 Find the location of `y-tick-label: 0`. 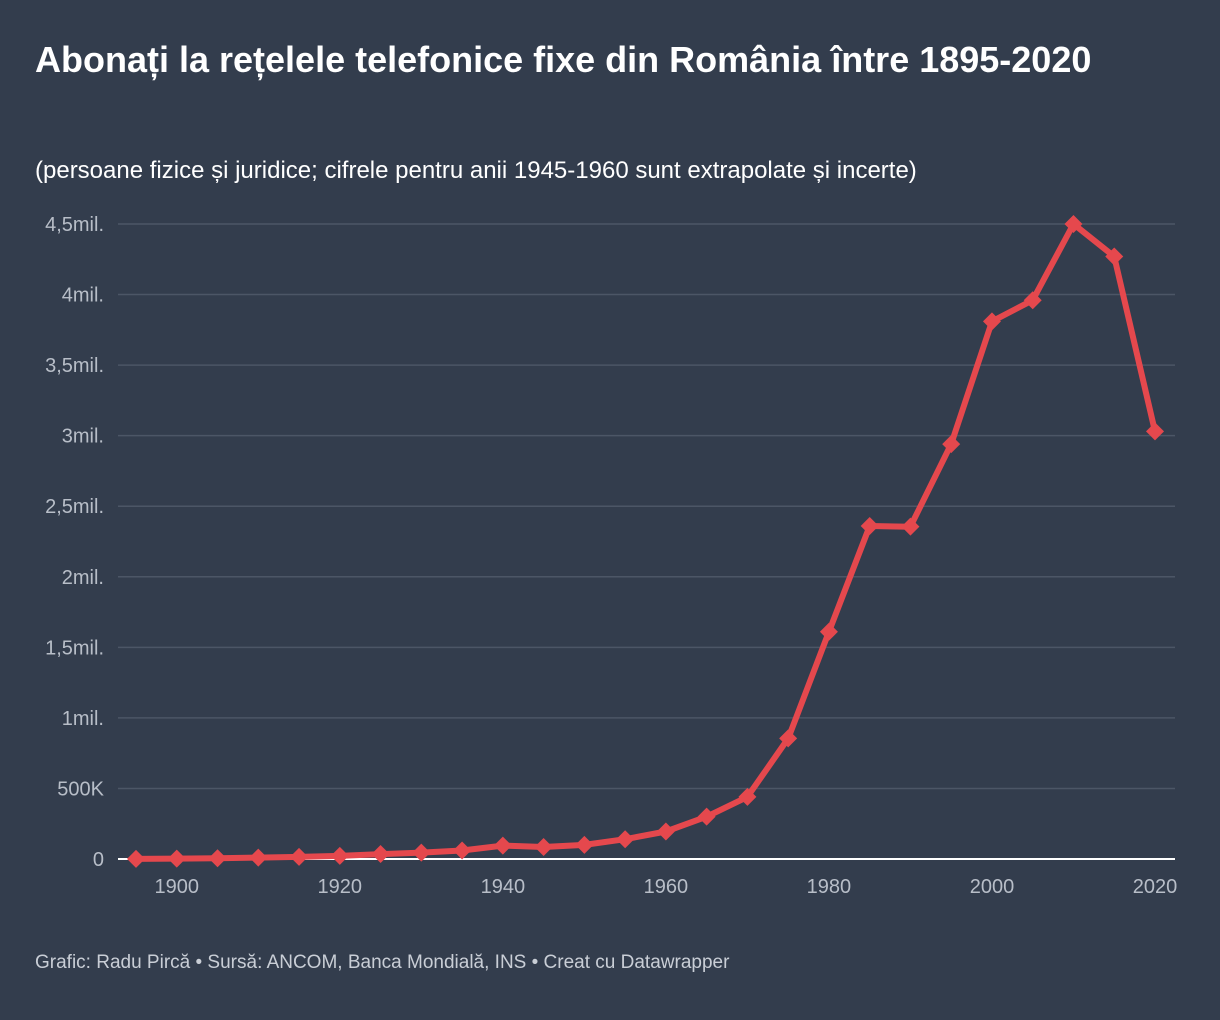

y-tick-label: 0 is located at coordinates (98, 860).